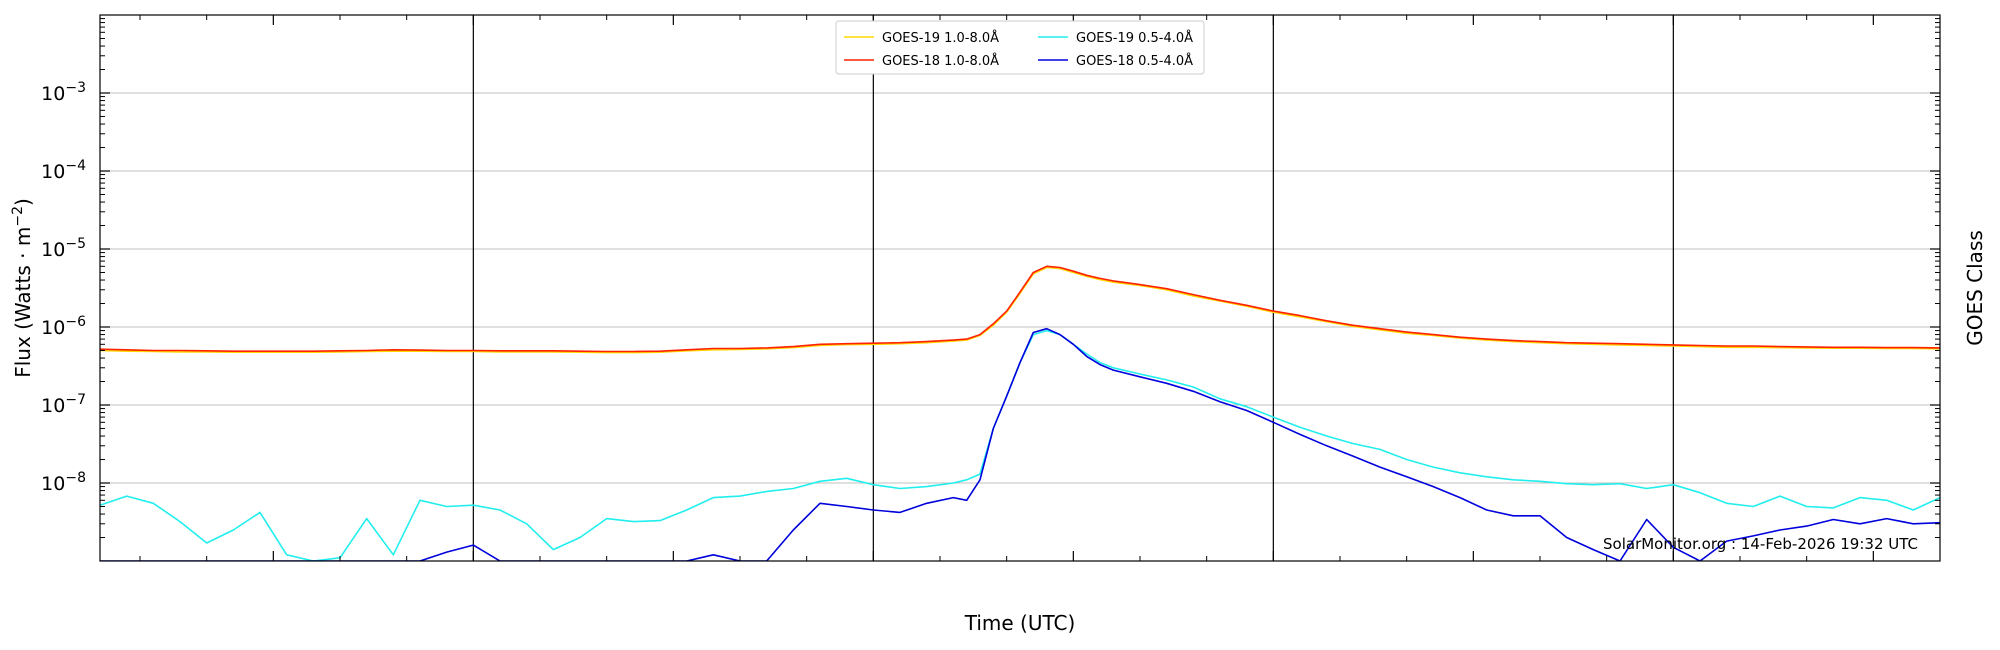  I want to click on legend-label-goes19-long: GOES-19 1.0-8.0Å, so click(940, 38).